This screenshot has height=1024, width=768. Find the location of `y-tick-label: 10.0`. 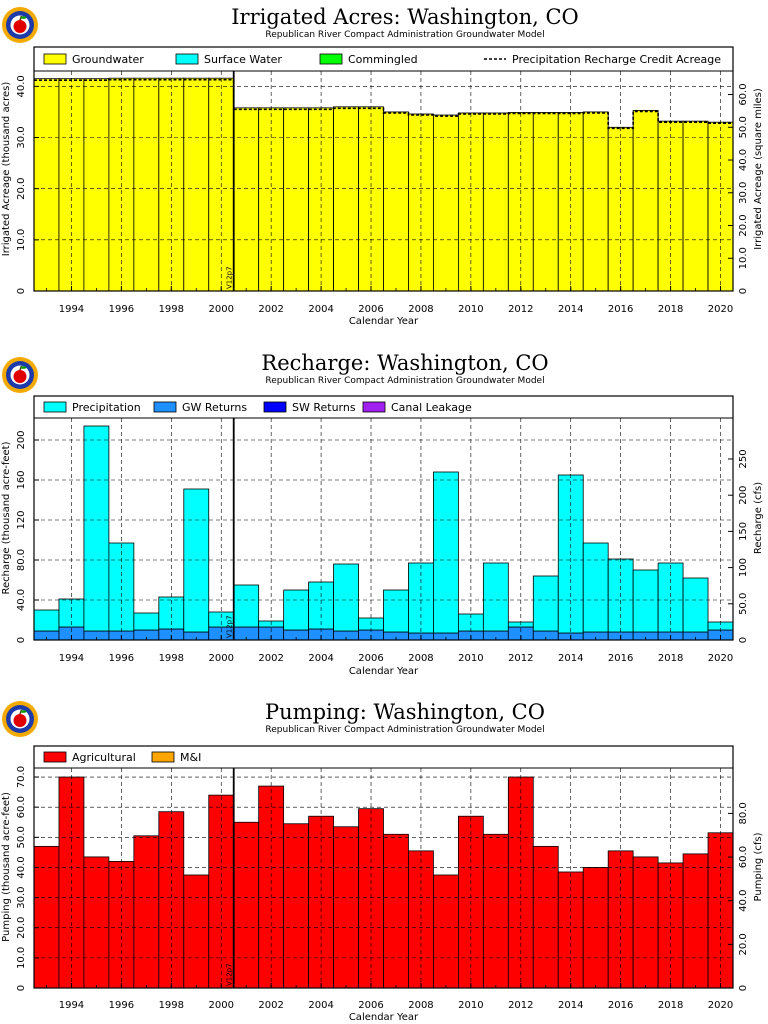

y-tick-label: 10.0 is located at coordinates (21, 240).